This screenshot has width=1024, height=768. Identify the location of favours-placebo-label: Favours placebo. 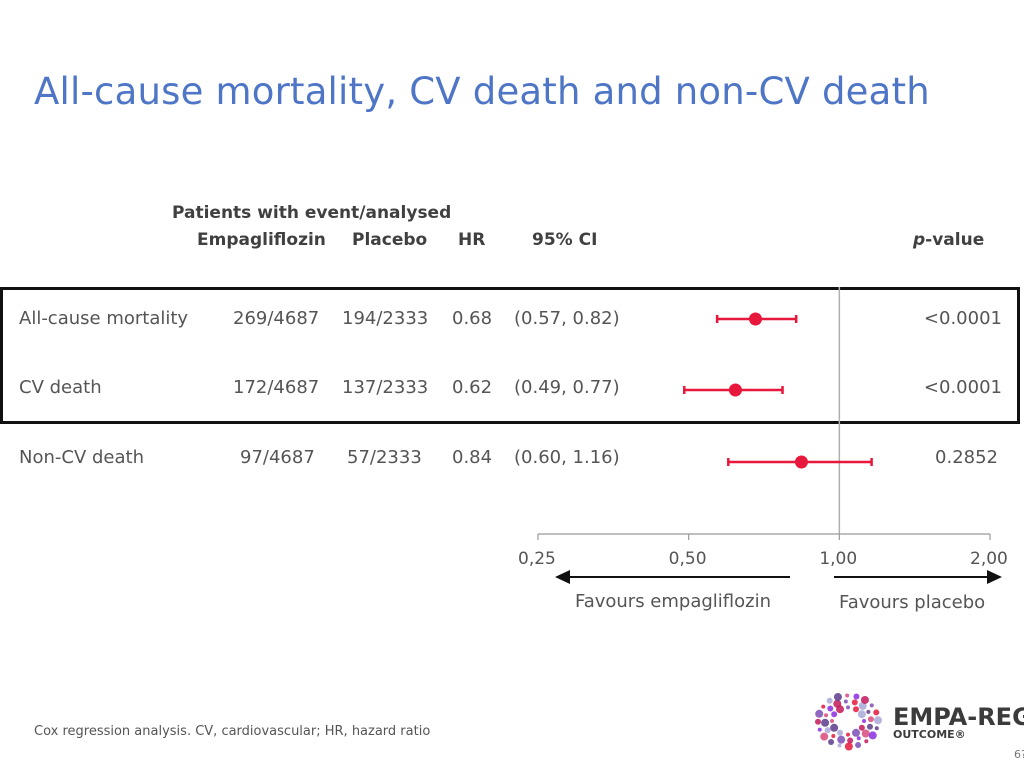
(912, 602).